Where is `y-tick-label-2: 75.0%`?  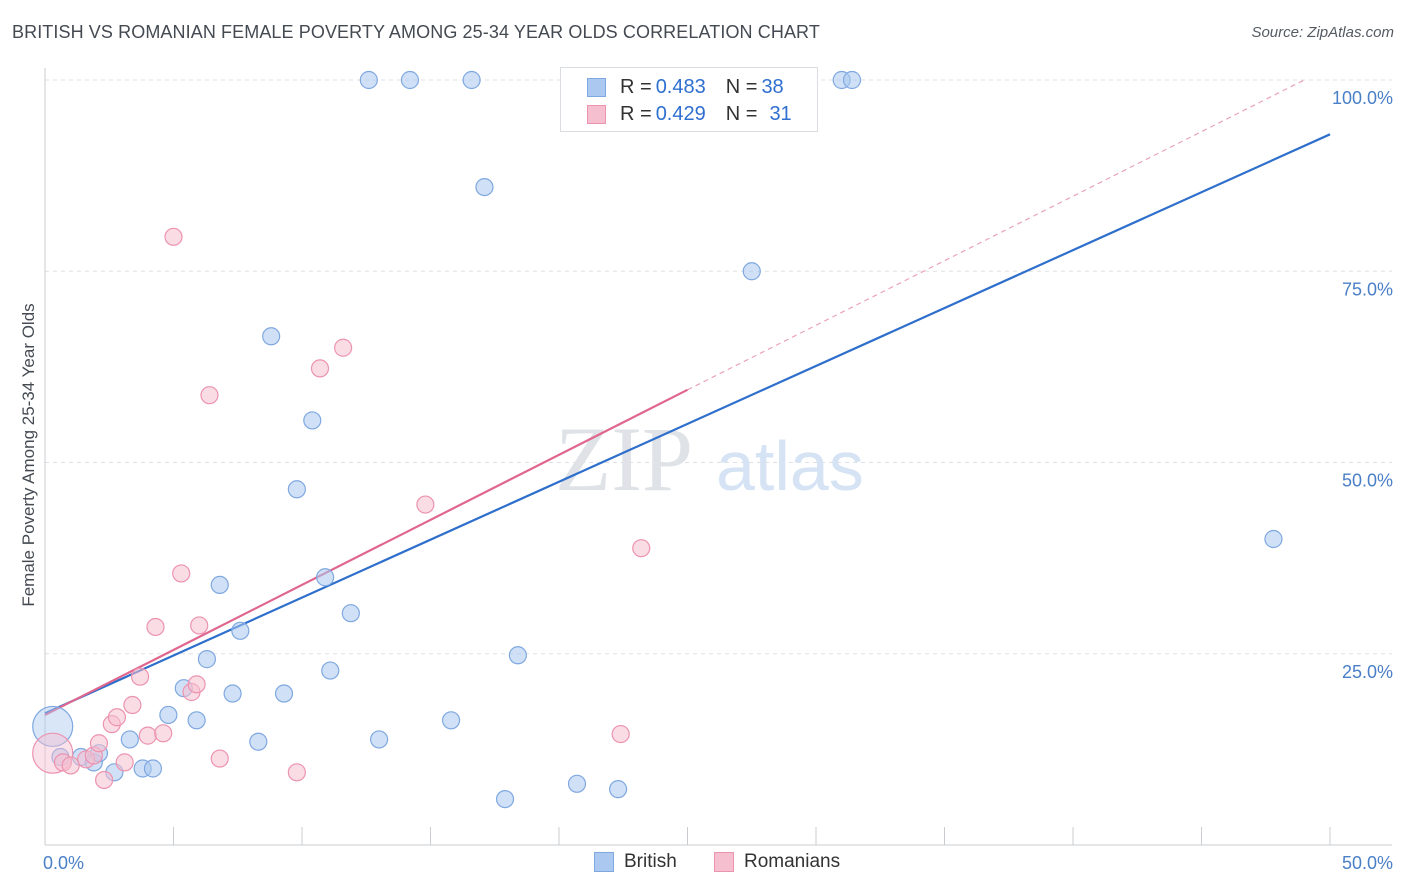
y-tick-label-2: 75.0% is located at coordinates (1367, 289).